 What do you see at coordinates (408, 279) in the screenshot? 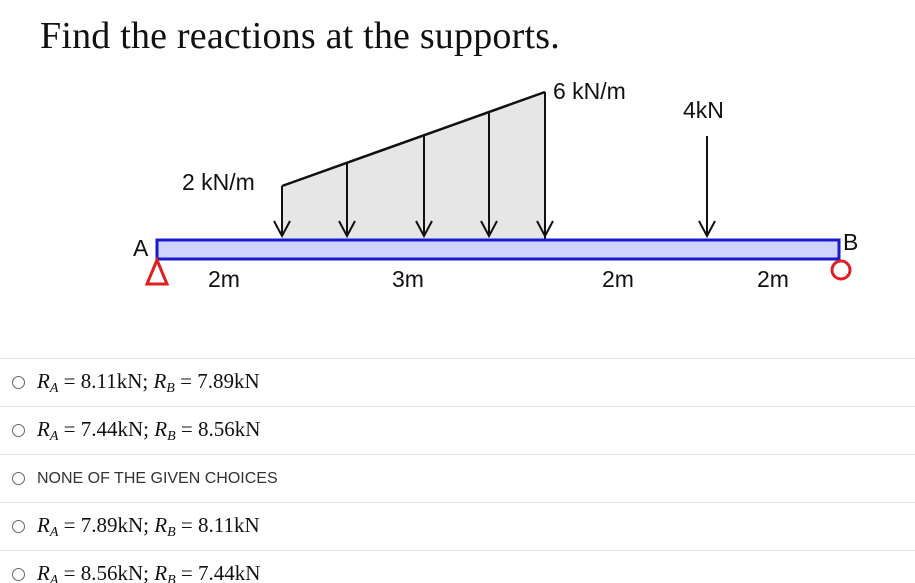
I see `span-label-2: 3m` at bounding box center [408, 279].